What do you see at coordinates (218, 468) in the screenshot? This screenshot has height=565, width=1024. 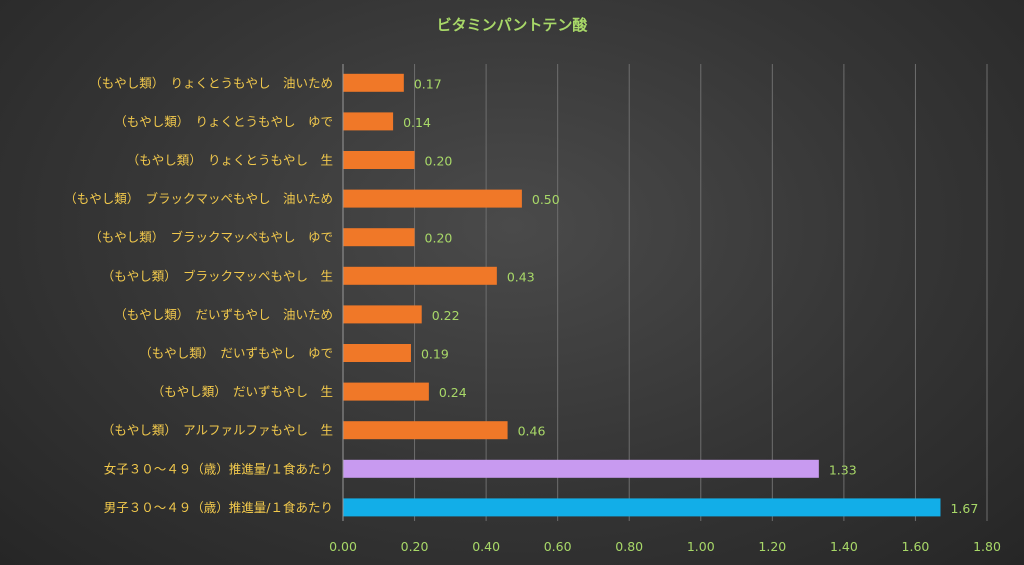 I see `category-label: 女子３０～４９（歳）推進量/１食あたり` at bounding box center [218, 468].